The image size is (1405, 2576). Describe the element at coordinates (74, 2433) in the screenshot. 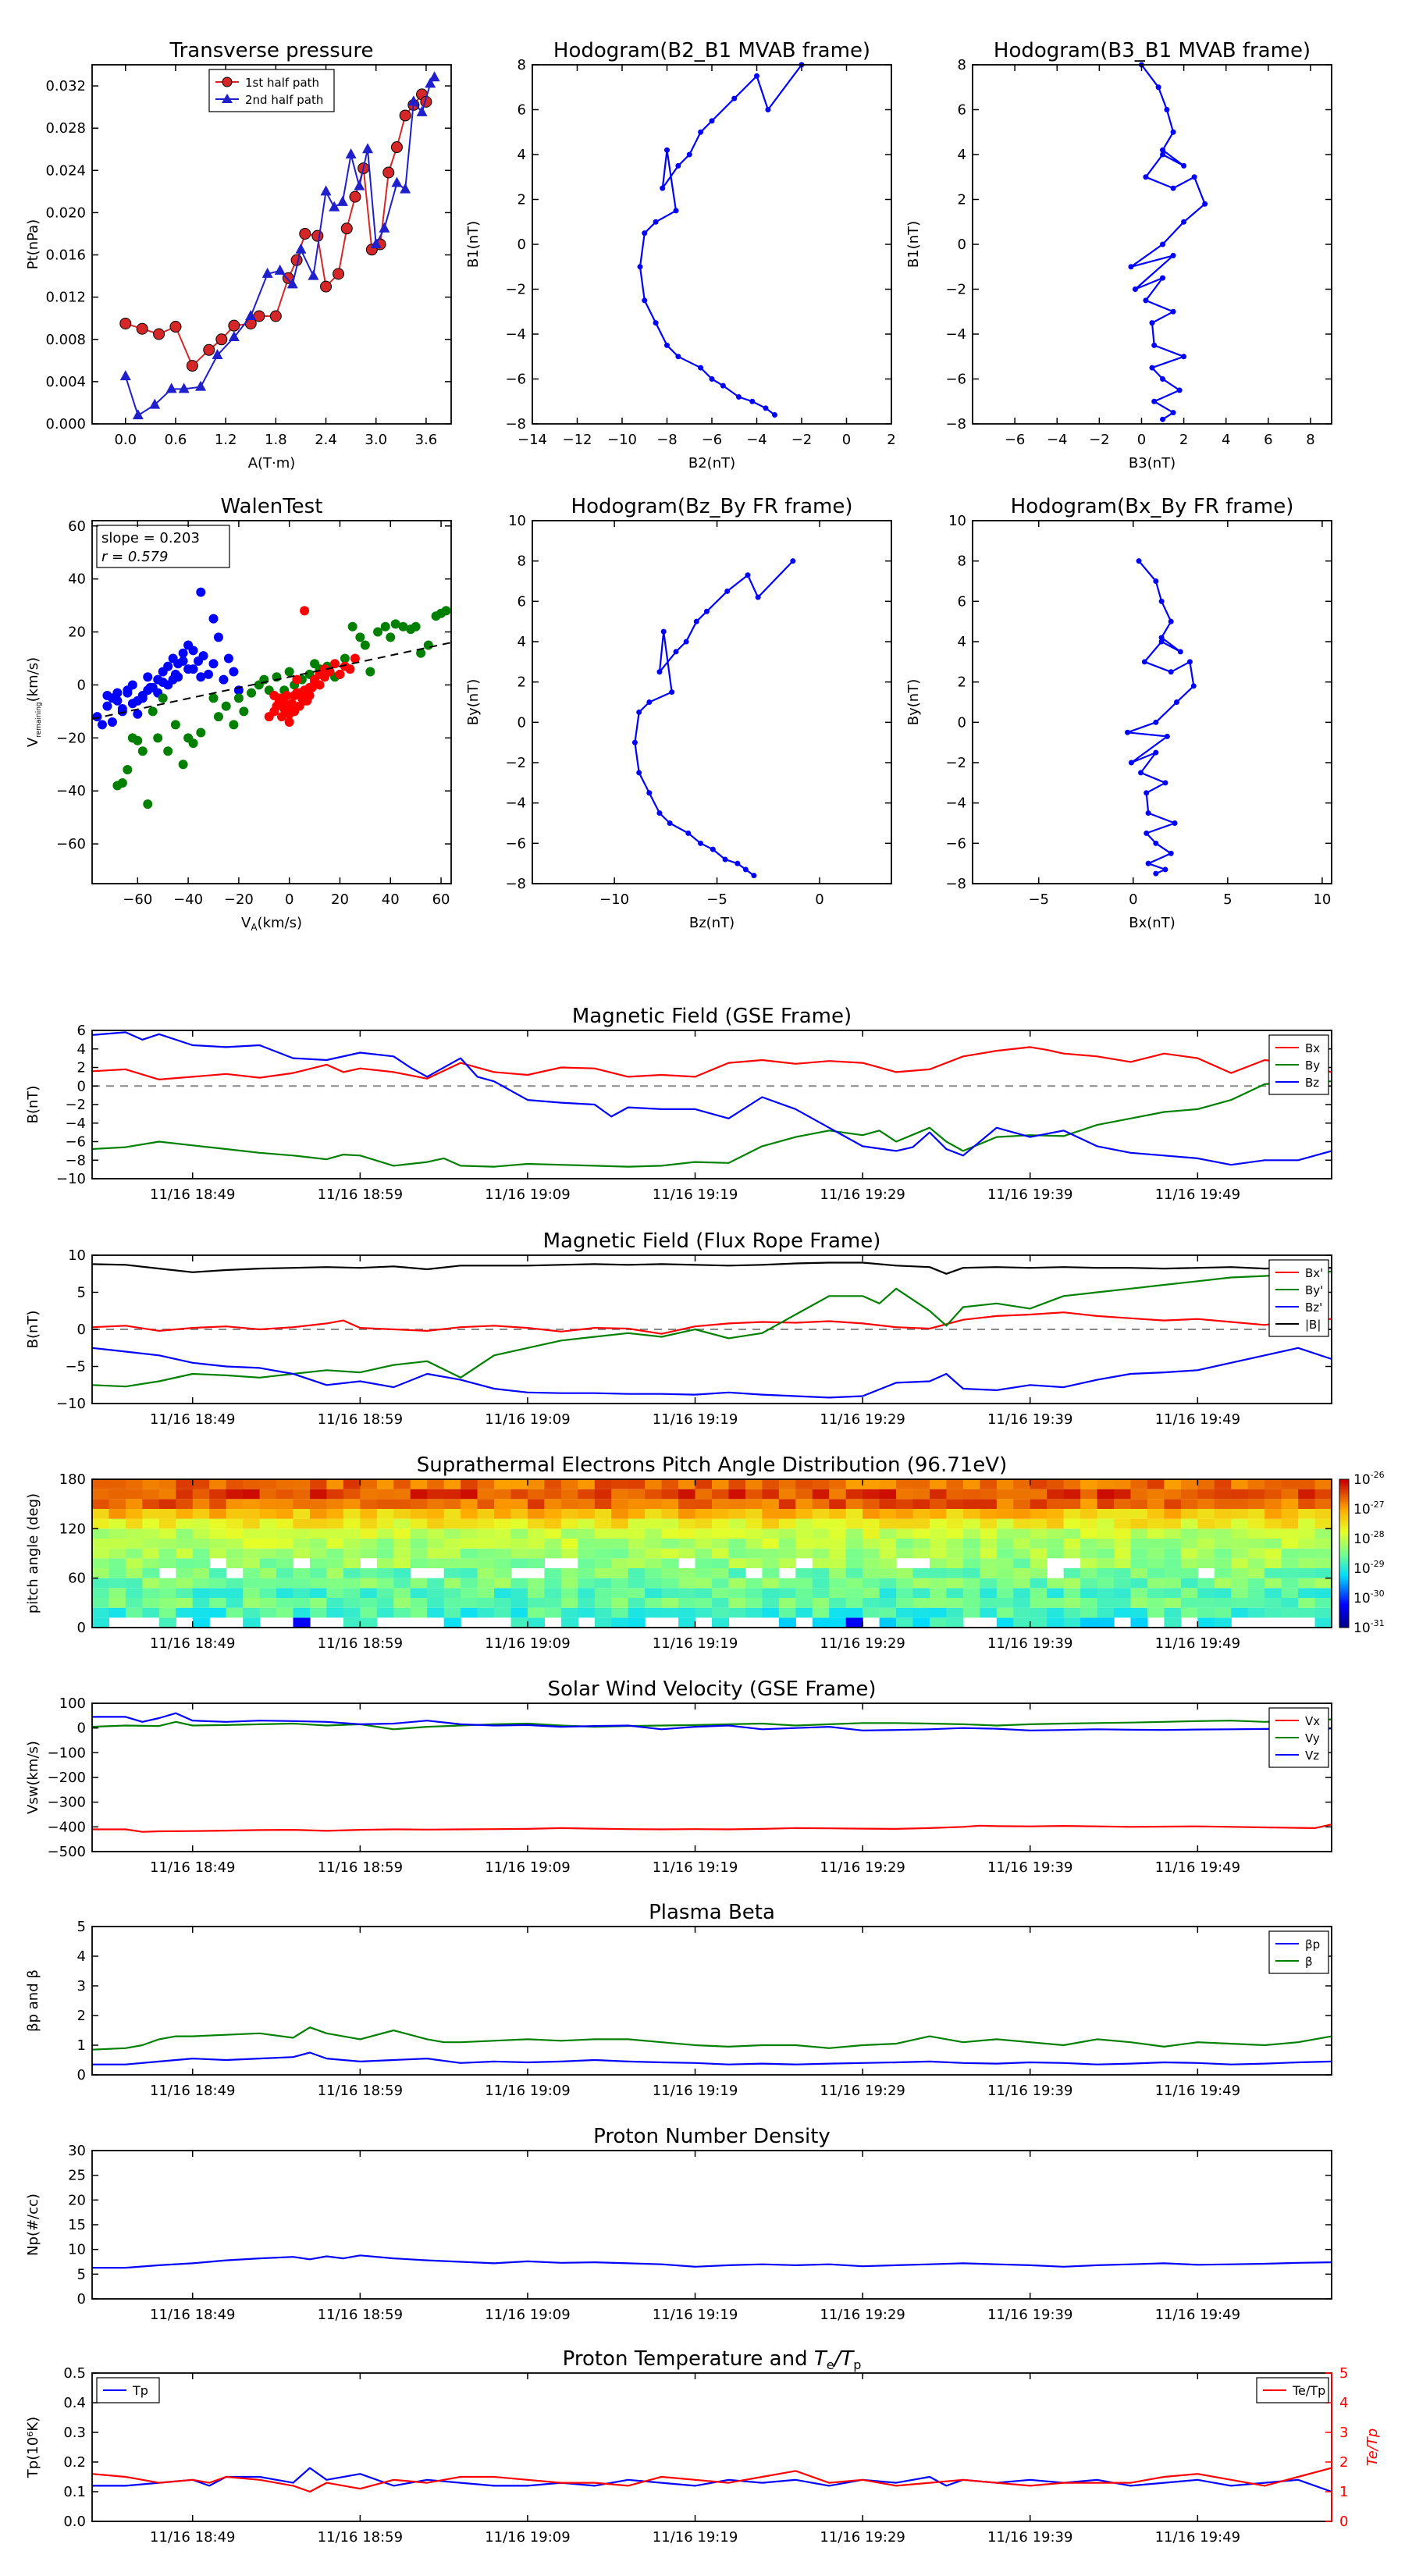

I see `y-tick-label: 0.3` at that location.